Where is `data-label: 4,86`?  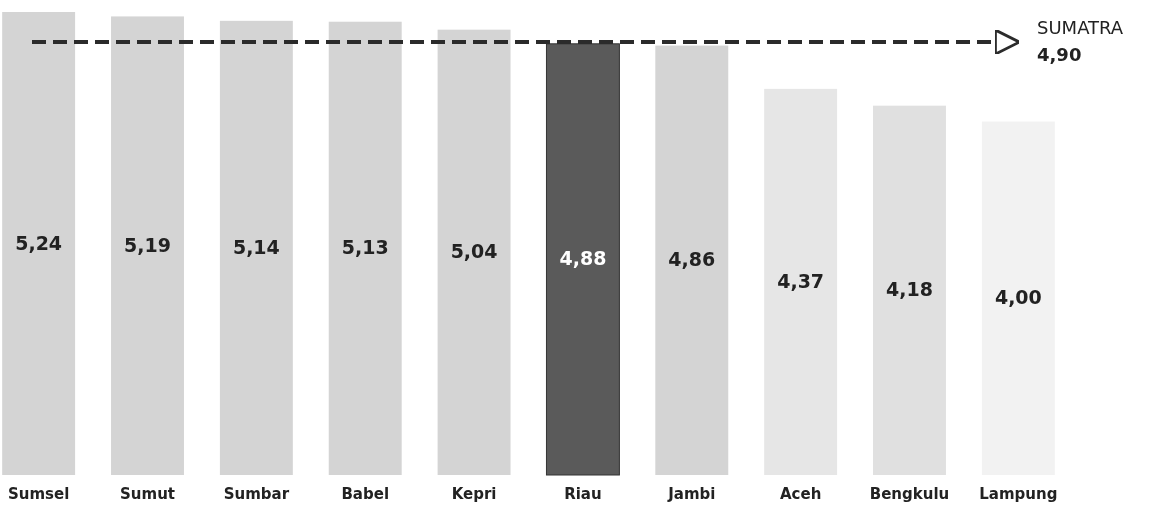
data-label: 4,86 is located at coordinates (692, 259).